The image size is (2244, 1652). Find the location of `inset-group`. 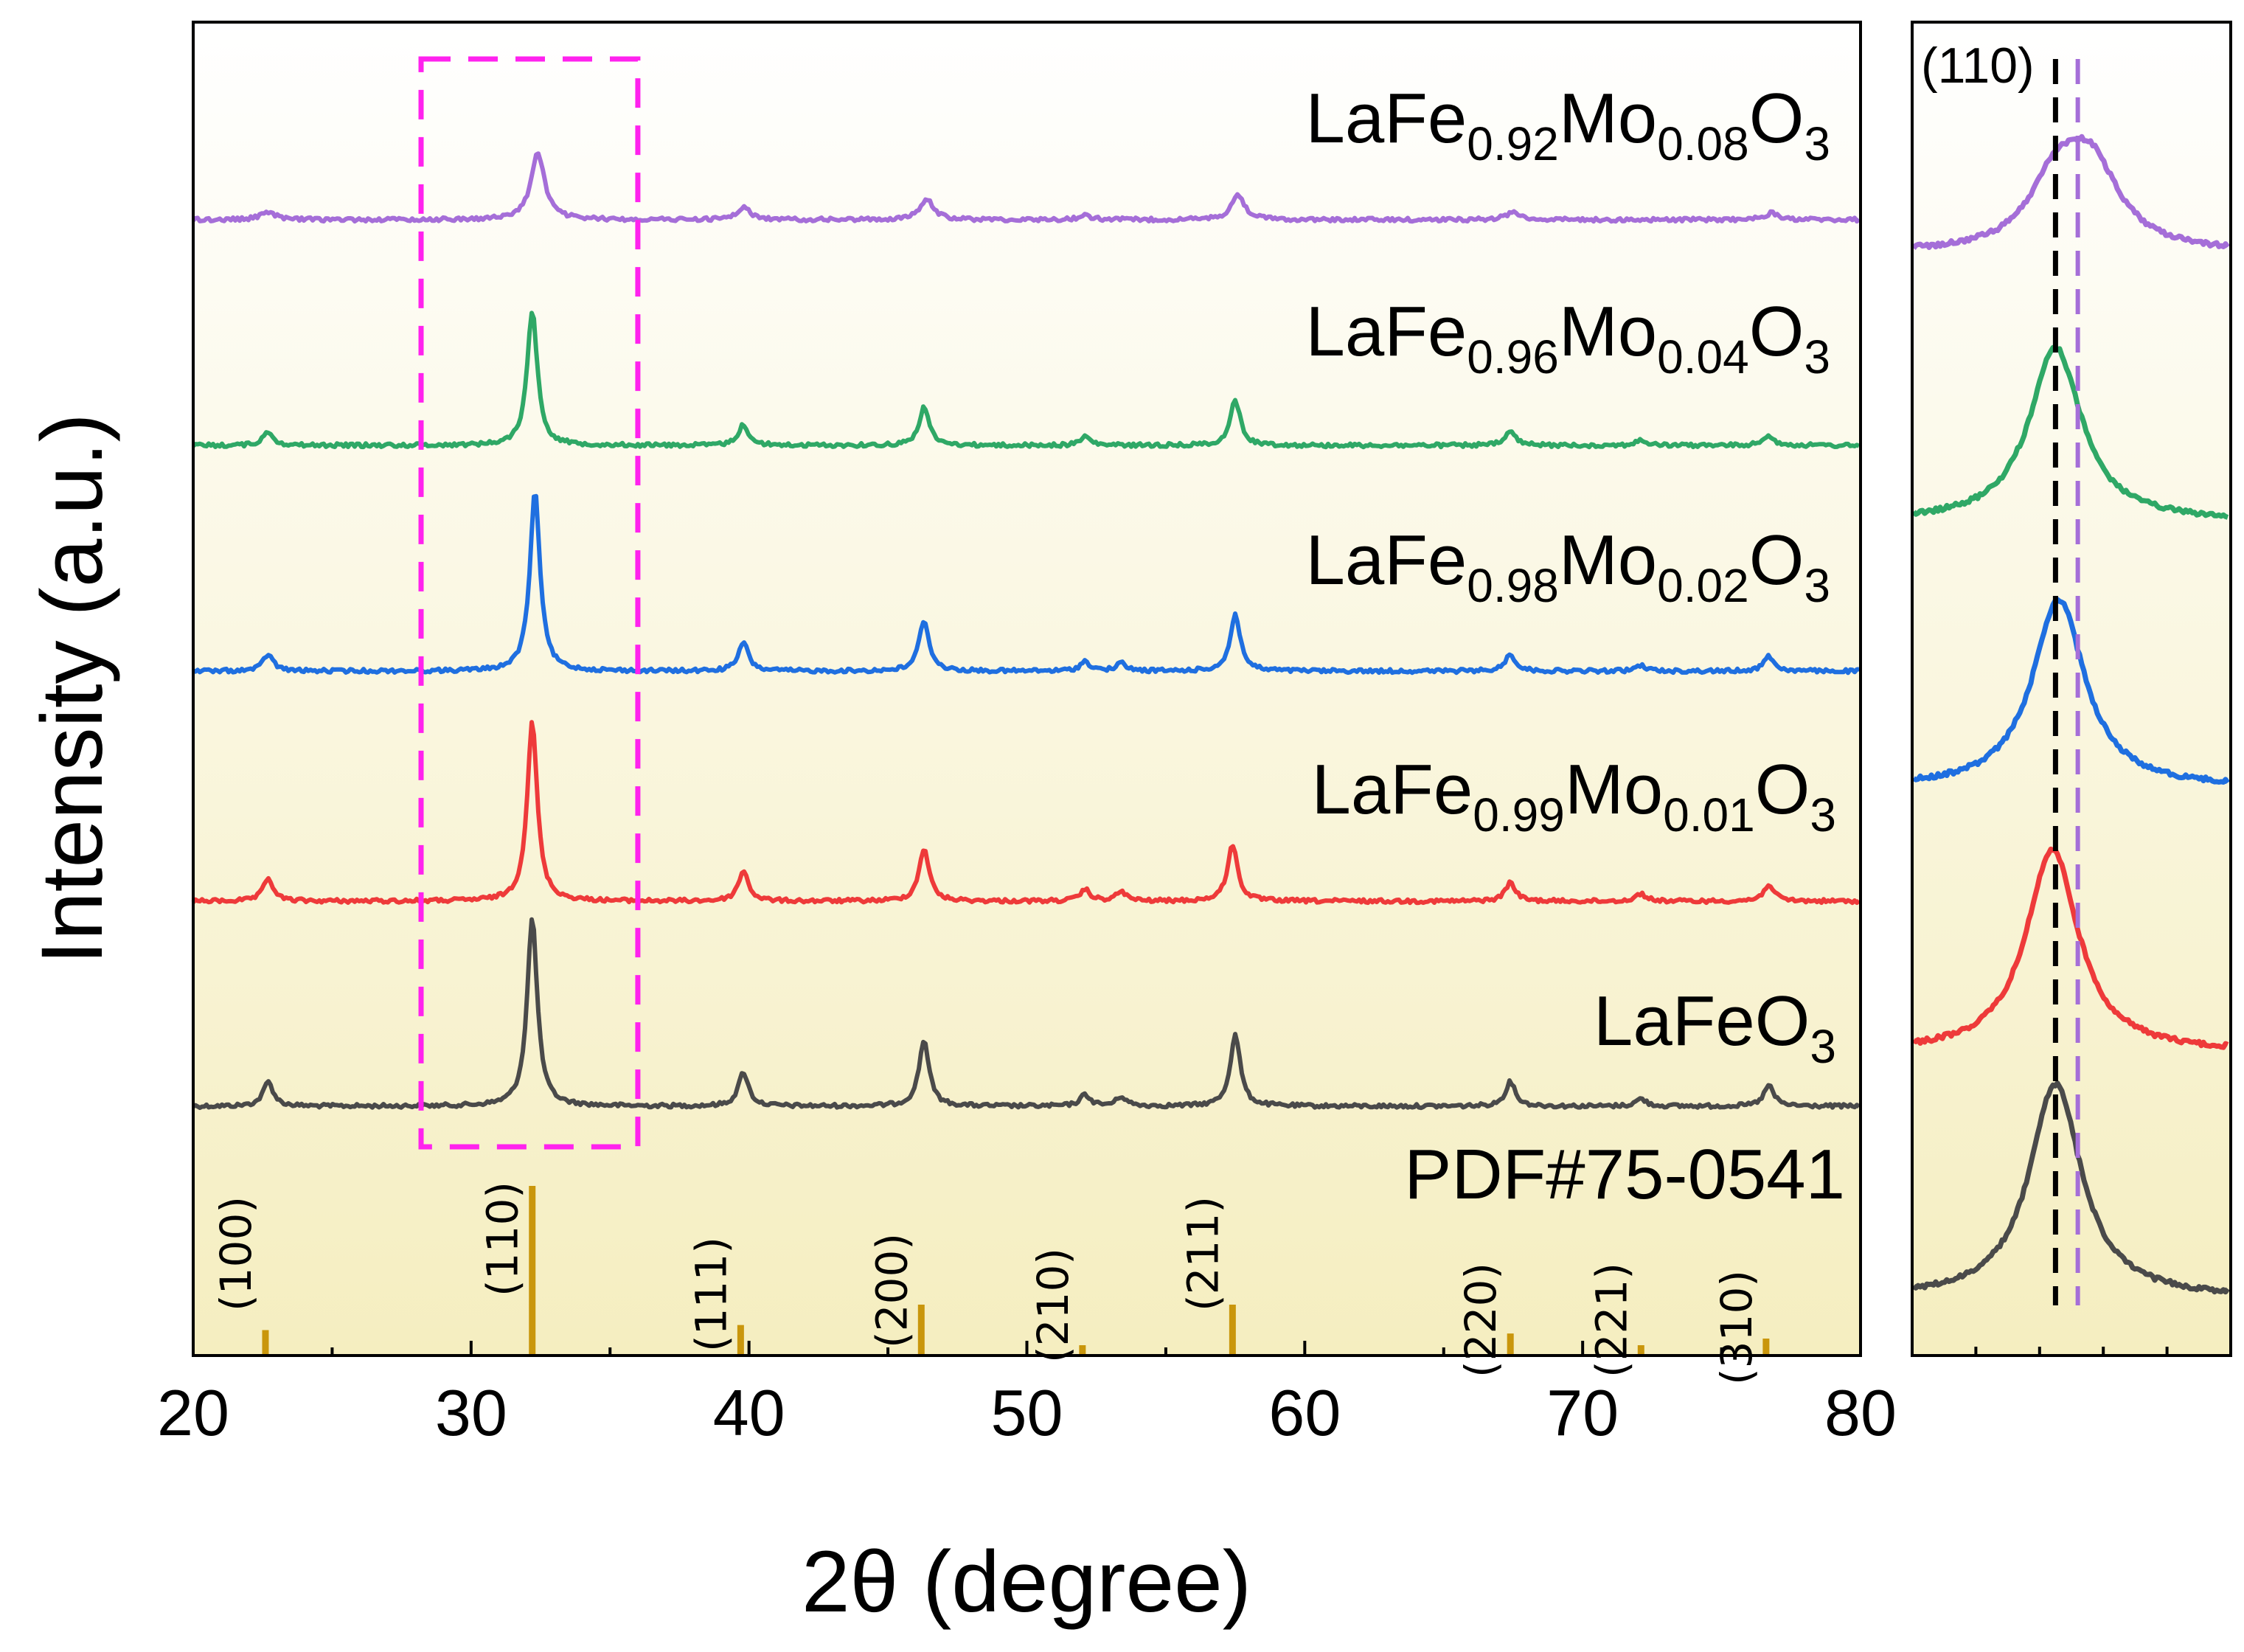

inset-group is located at coordinates (2070, 707).